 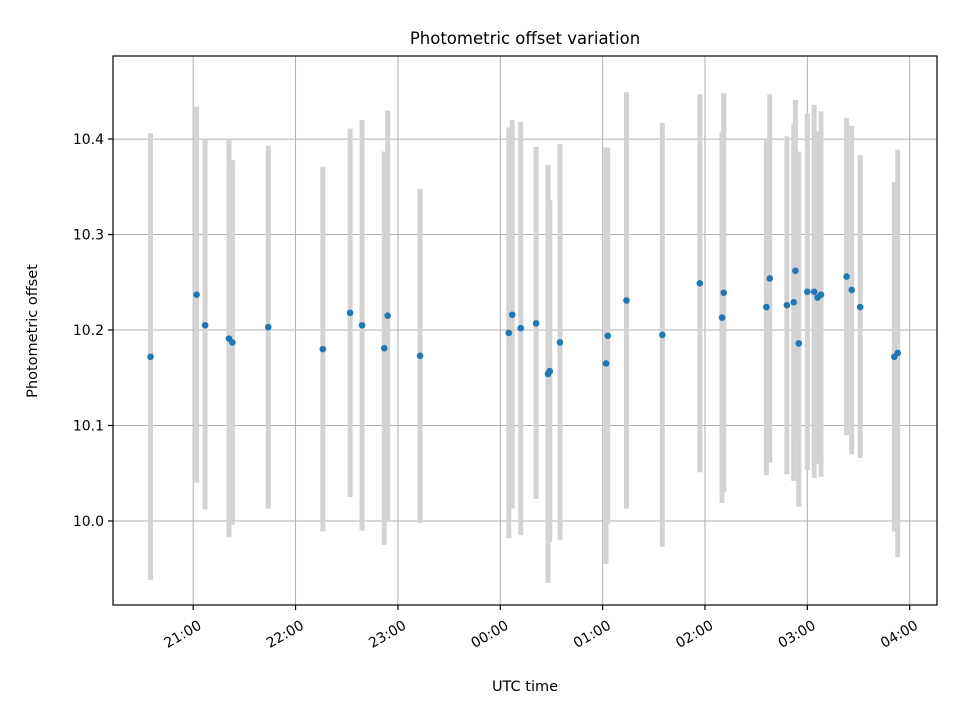 I want to click on x-axis-label: UTC time, so click(x=525, y=687).